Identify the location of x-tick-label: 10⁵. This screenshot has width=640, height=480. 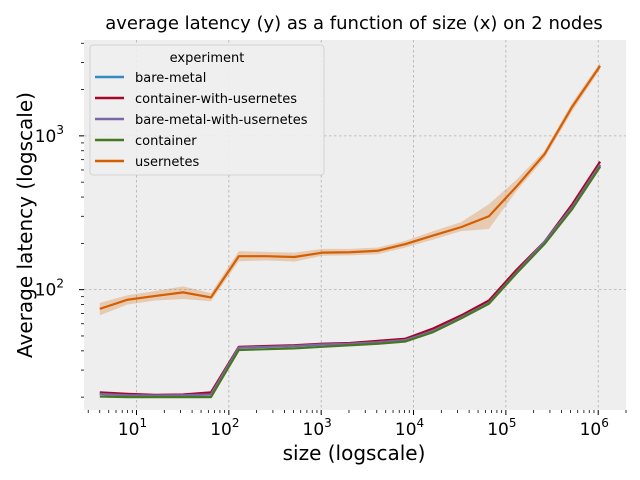
(501, 428).